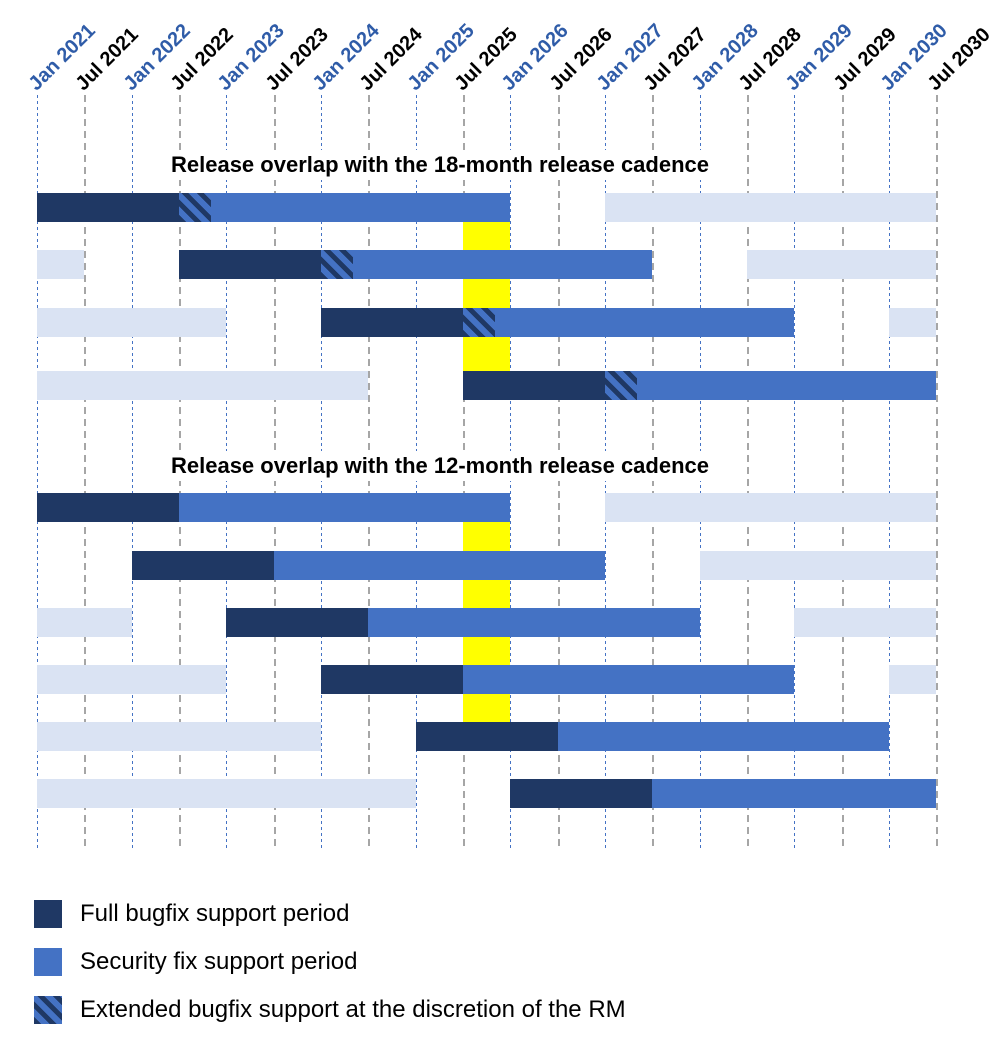 Image resolution: width=1000 pixels, height=1058 pixels. Describe the element at coordinates (48, 914) in the screenshot. I see `full-bugfix-swatch-icon` at that location.